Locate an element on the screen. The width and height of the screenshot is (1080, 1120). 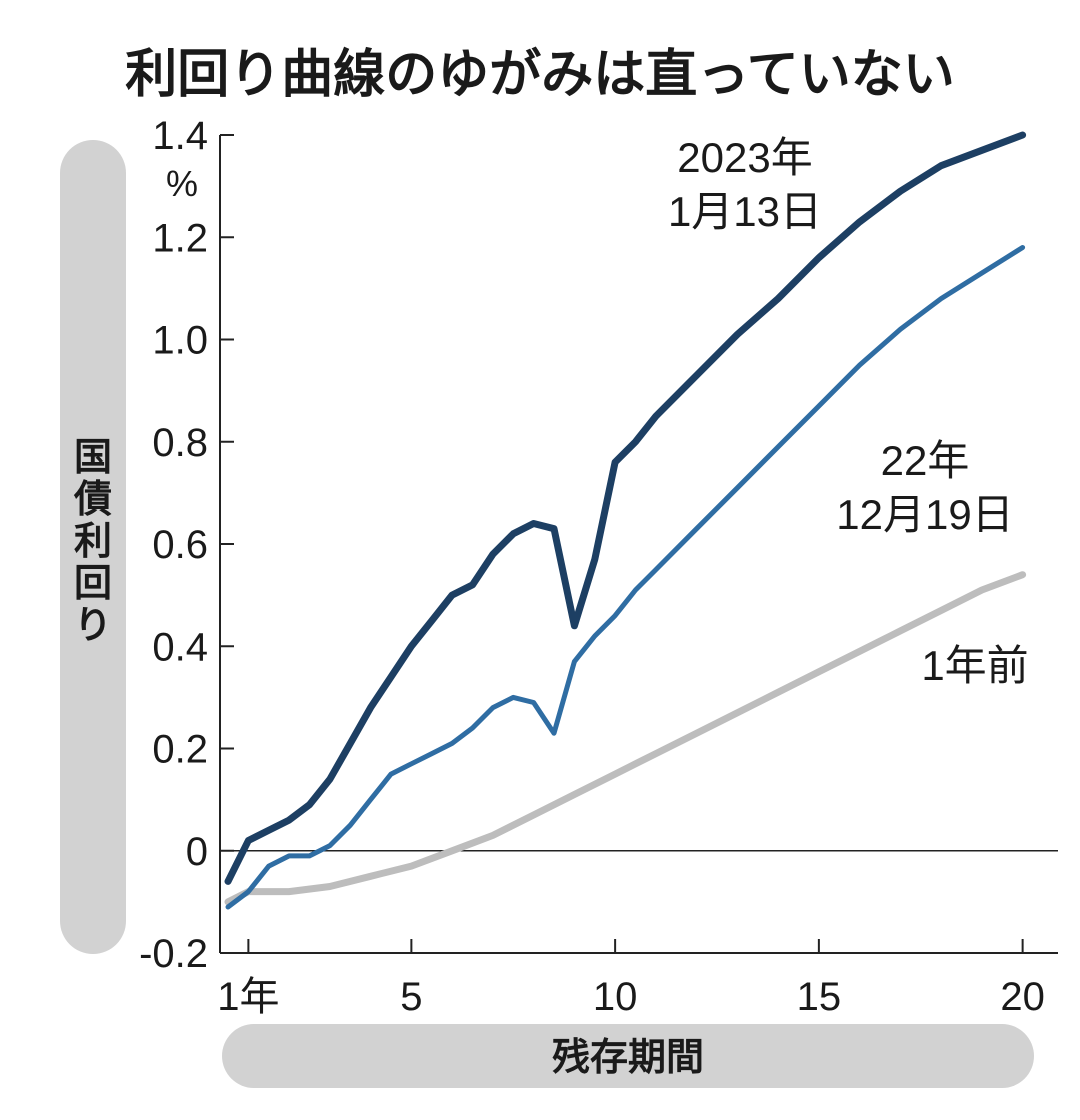
y-tick-label: 0.4 is located at coordinates (180, 647).